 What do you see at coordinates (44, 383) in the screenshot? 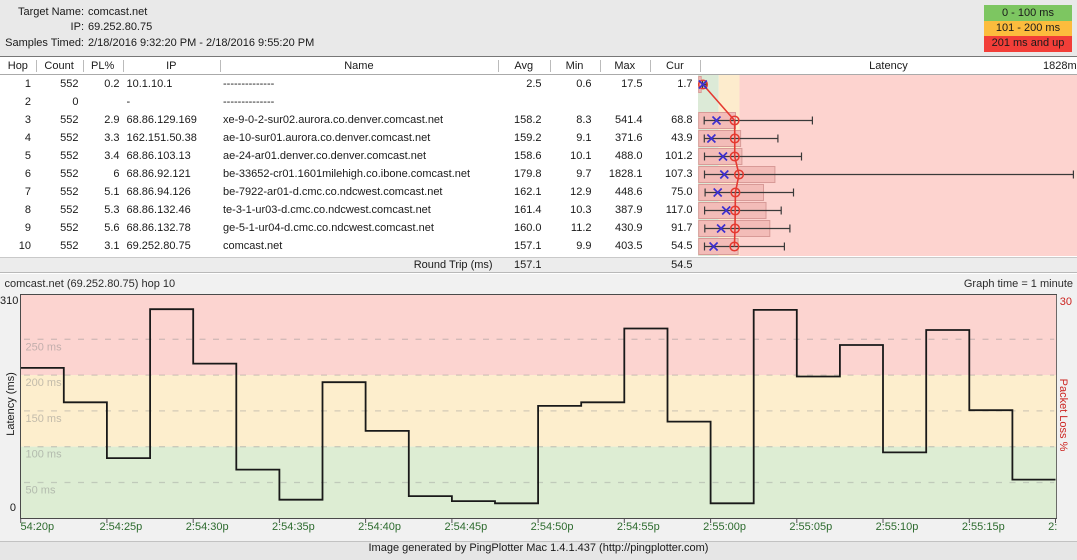
I see `svg-text: 200 ms` at bounding box center [44, 383].